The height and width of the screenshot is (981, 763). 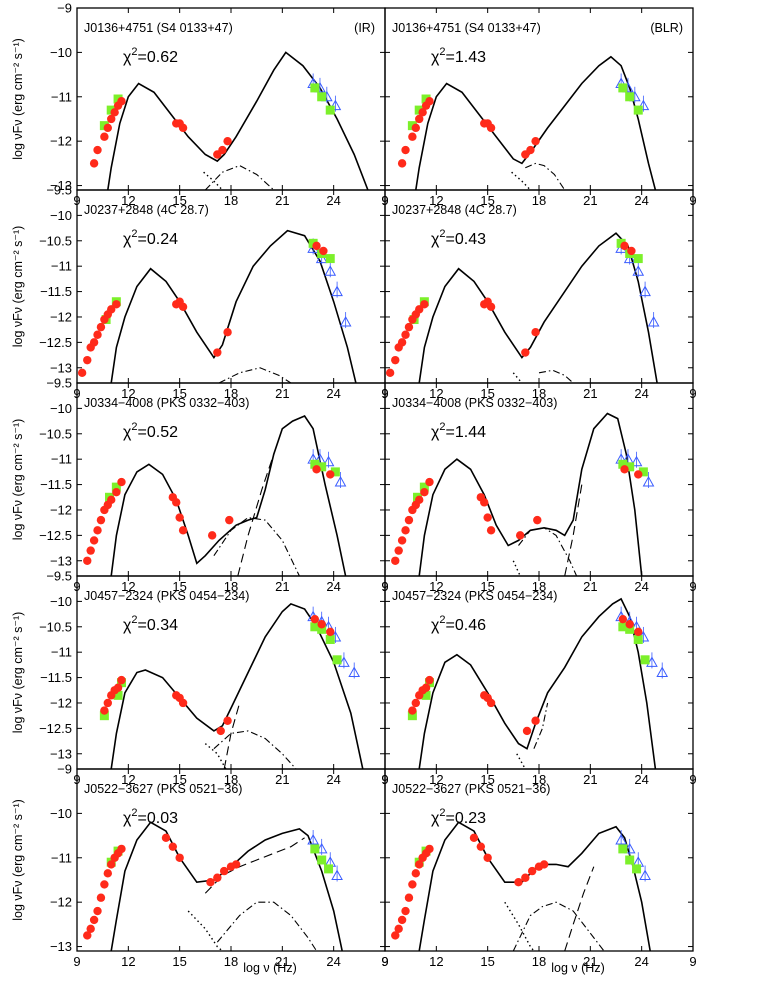 I want to click on source-name: J0136+4751 (S4 0133+47), so click(x=158, y=28).